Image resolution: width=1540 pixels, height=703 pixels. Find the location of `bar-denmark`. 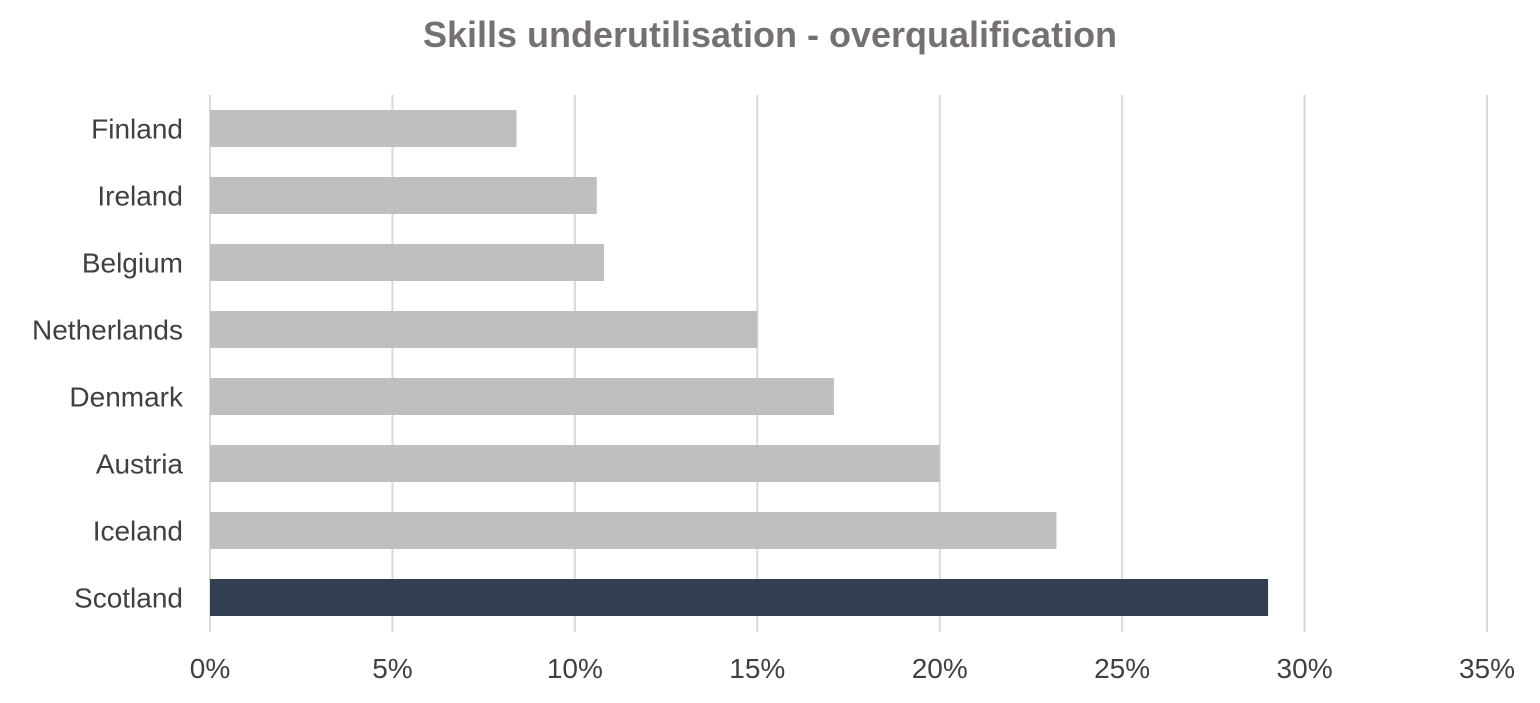

bar-denmark is located at coordinates (522, 396).